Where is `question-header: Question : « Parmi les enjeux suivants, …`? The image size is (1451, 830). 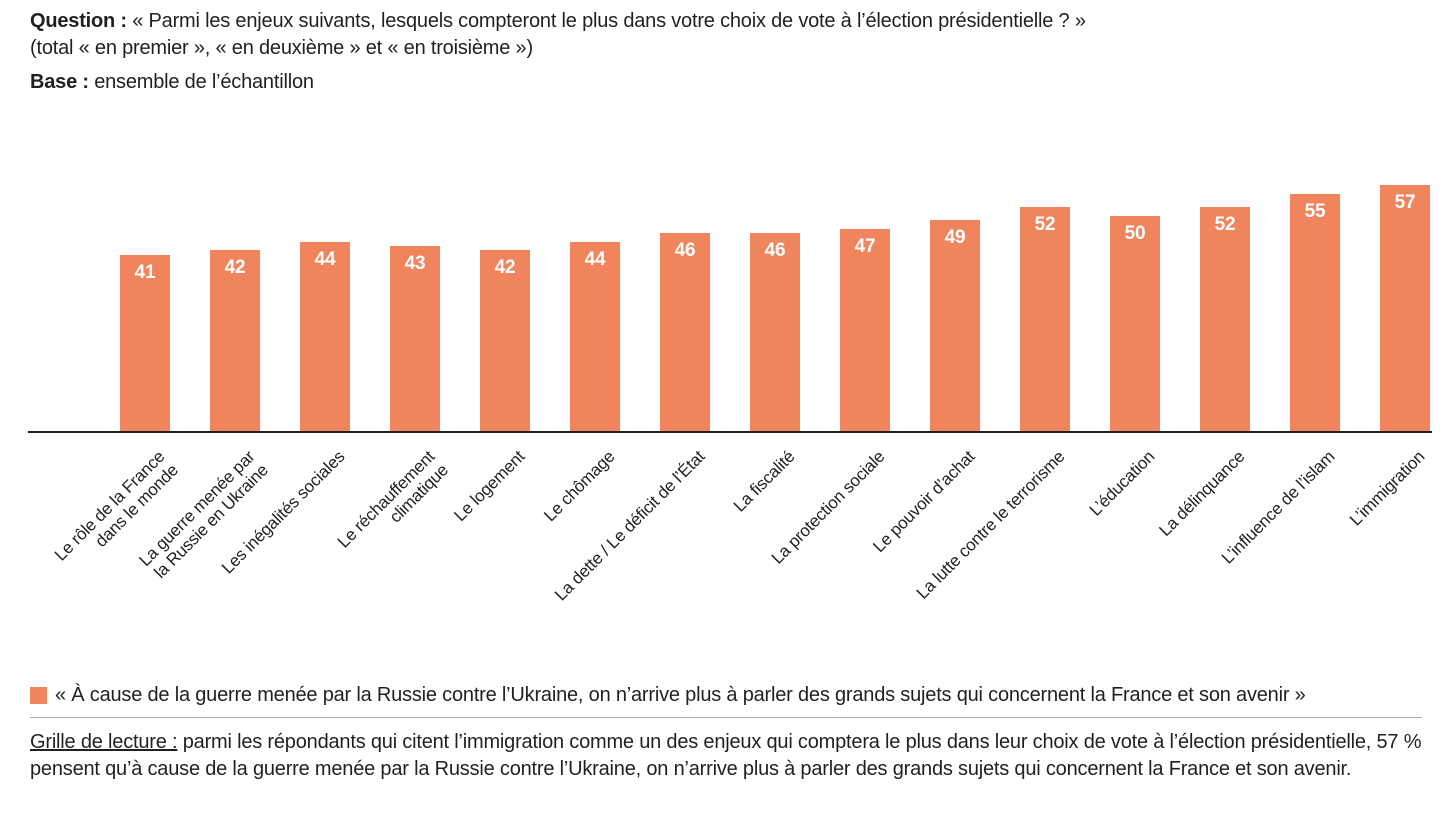
question-header: Question : « Parmi les enjeux suivants, … is located at coordinates (730, 52).